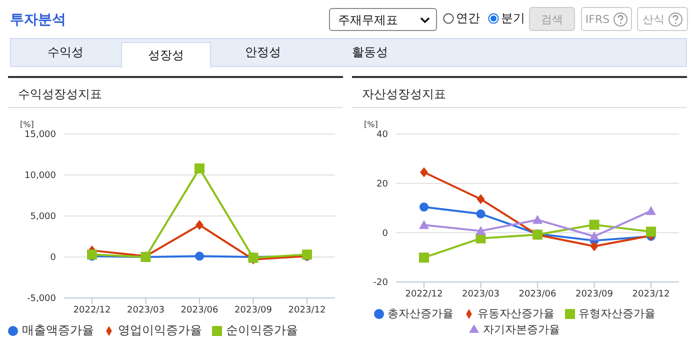  I want to click on y-tick-label: 15,000, so click(40, 135).